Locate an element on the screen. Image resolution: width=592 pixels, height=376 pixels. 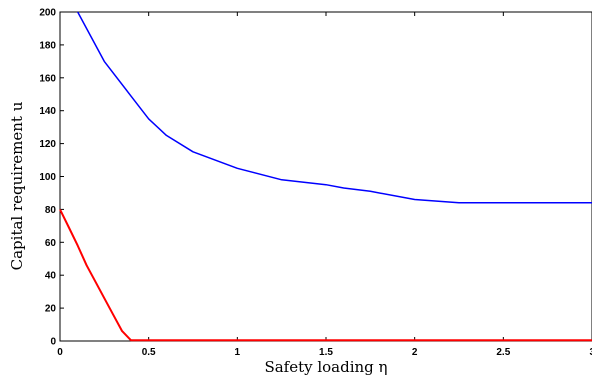
y-tick-label: 100 is located at coordinates (47, 177).